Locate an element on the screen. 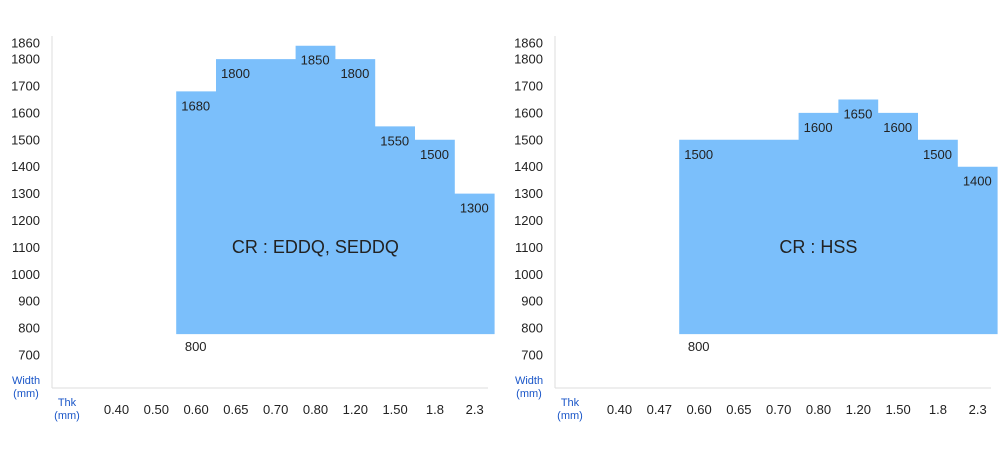 The image size is (1000, 450). data-label: 1680 is located at coordinates (195, 105).